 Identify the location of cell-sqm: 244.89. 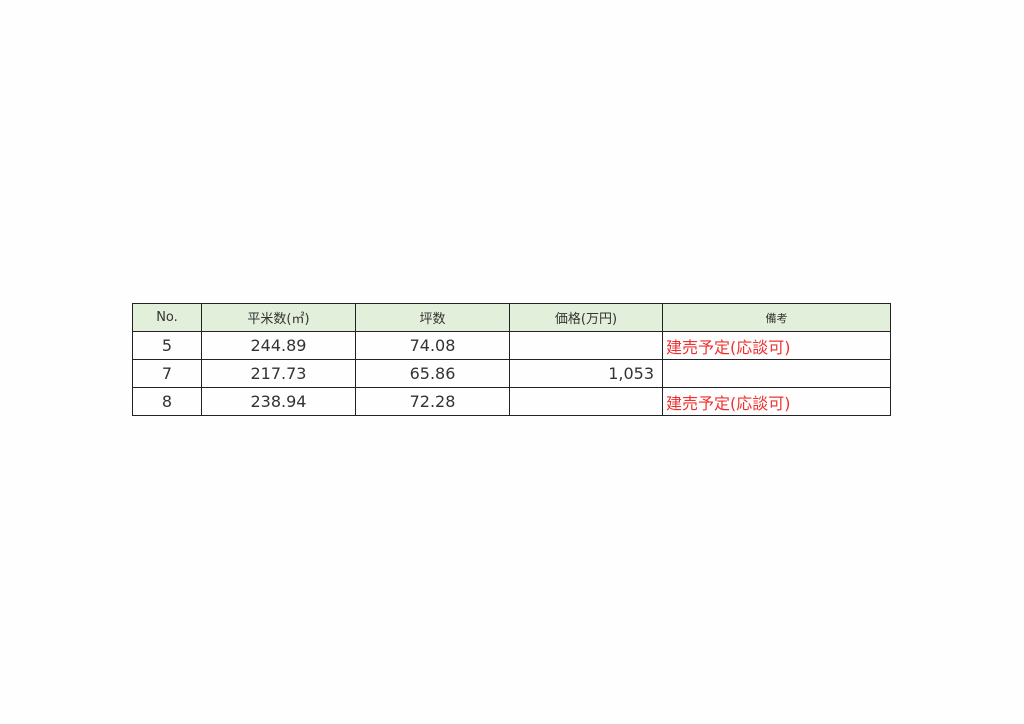
(278, 345).